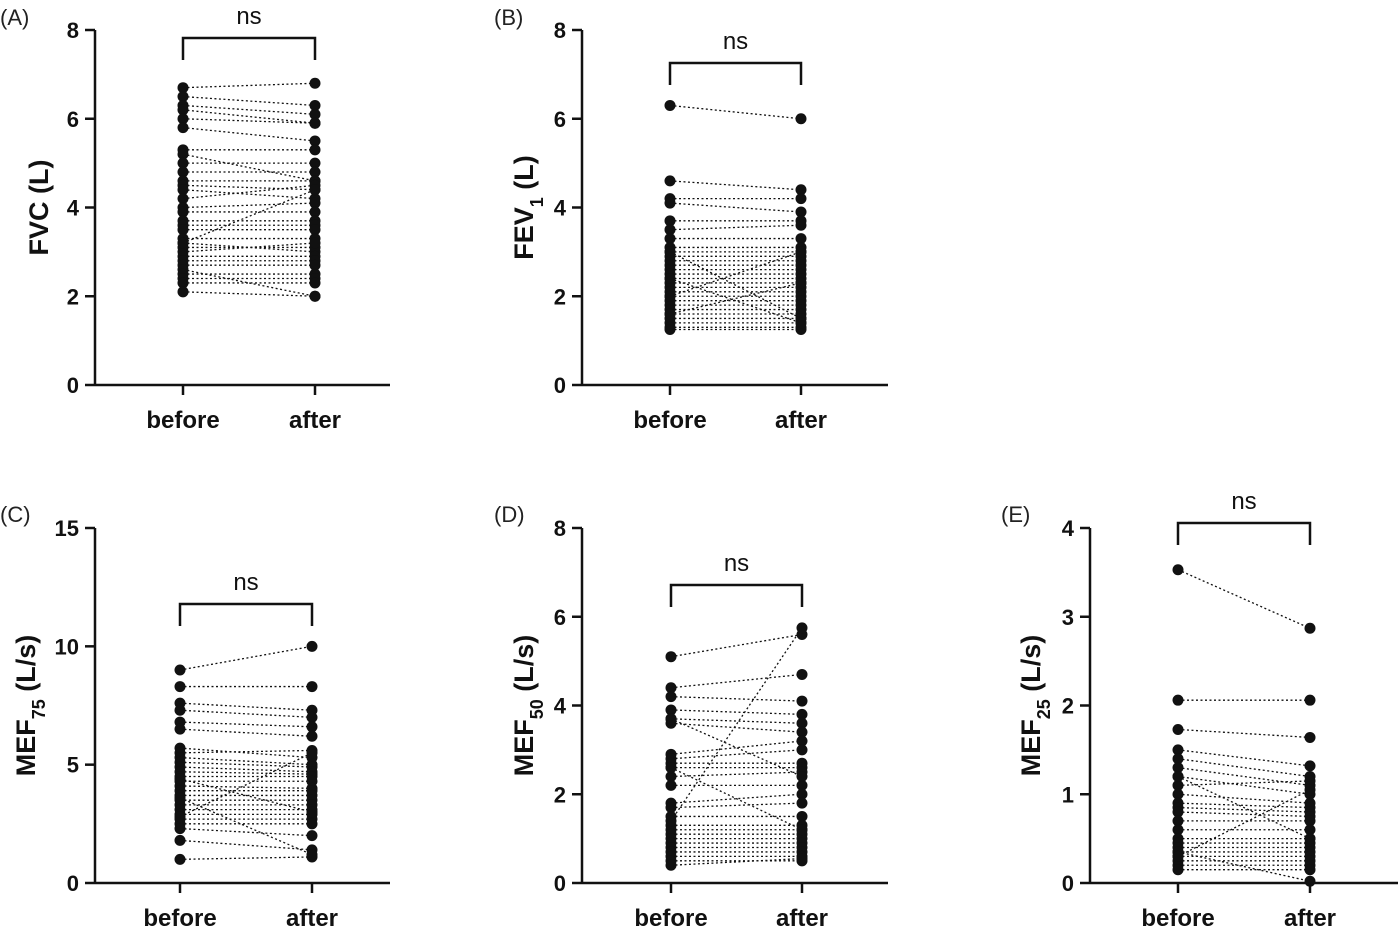 The width and height of the screenshot is (1400, 930). I want to click on data-points, so click(735, 217).